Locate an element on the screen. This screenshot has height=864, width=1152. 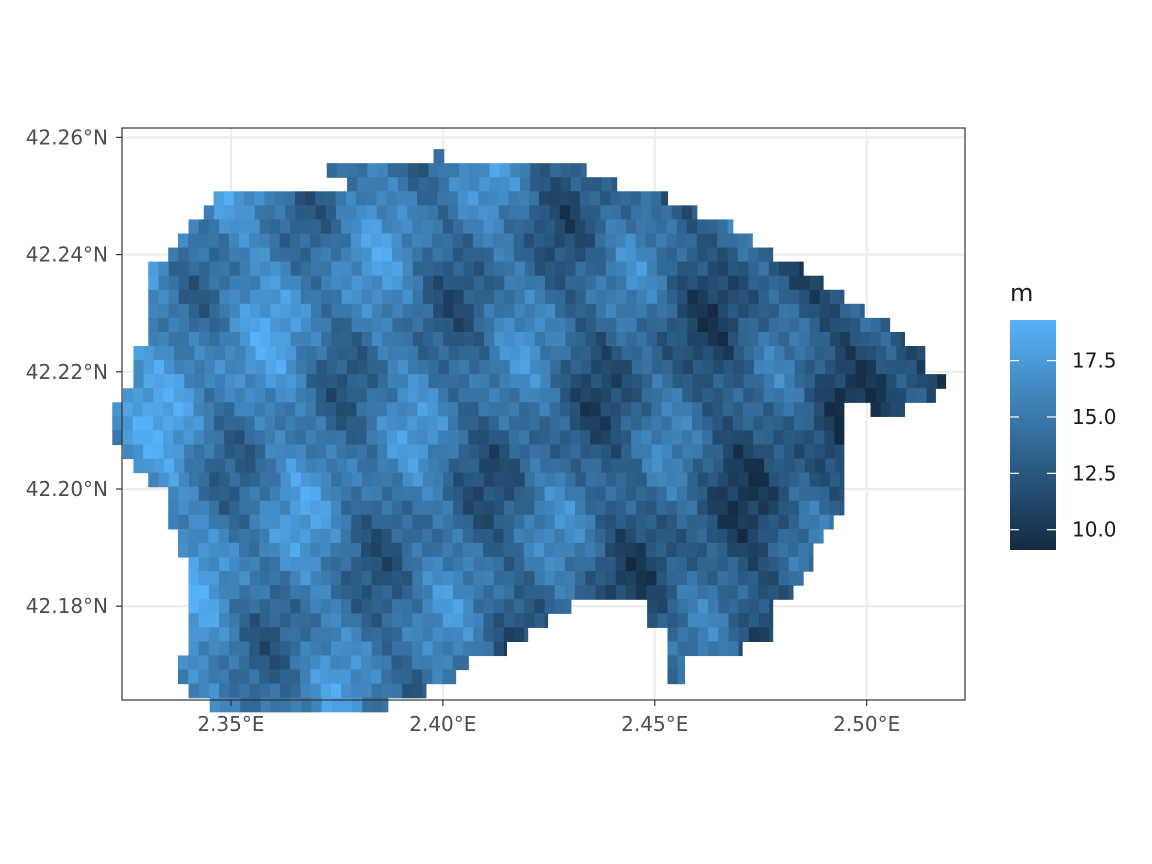
y-tick-label: 42.18°N is located at coordinates (67, 606).